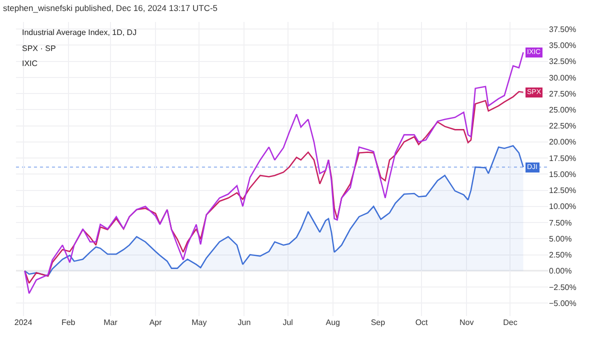 Image resolution: width=600 pixels, height=346 pixels. I want to click on x-tick-label: Nov, so click(466, 322).